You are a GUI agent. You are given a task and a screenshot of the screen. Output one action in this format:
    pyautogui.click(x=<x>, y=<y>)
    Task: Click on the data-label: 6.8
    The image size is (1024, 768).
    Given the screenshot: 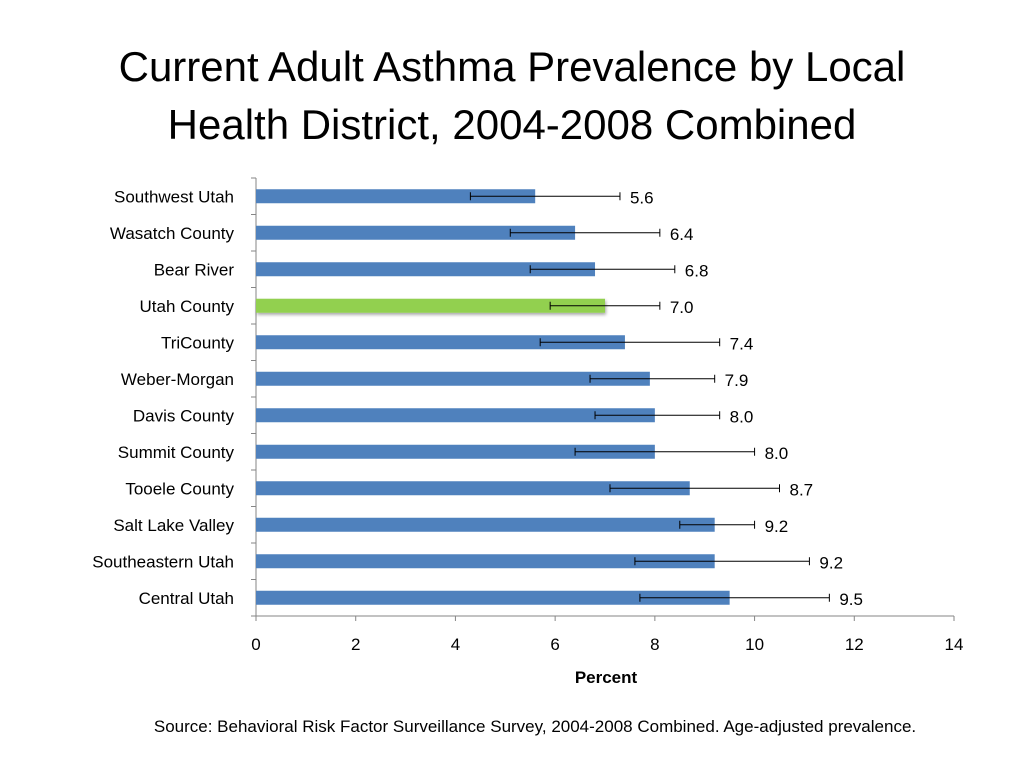 What is the action you would take?
    pyautogui.click(x=697, y=270)
    